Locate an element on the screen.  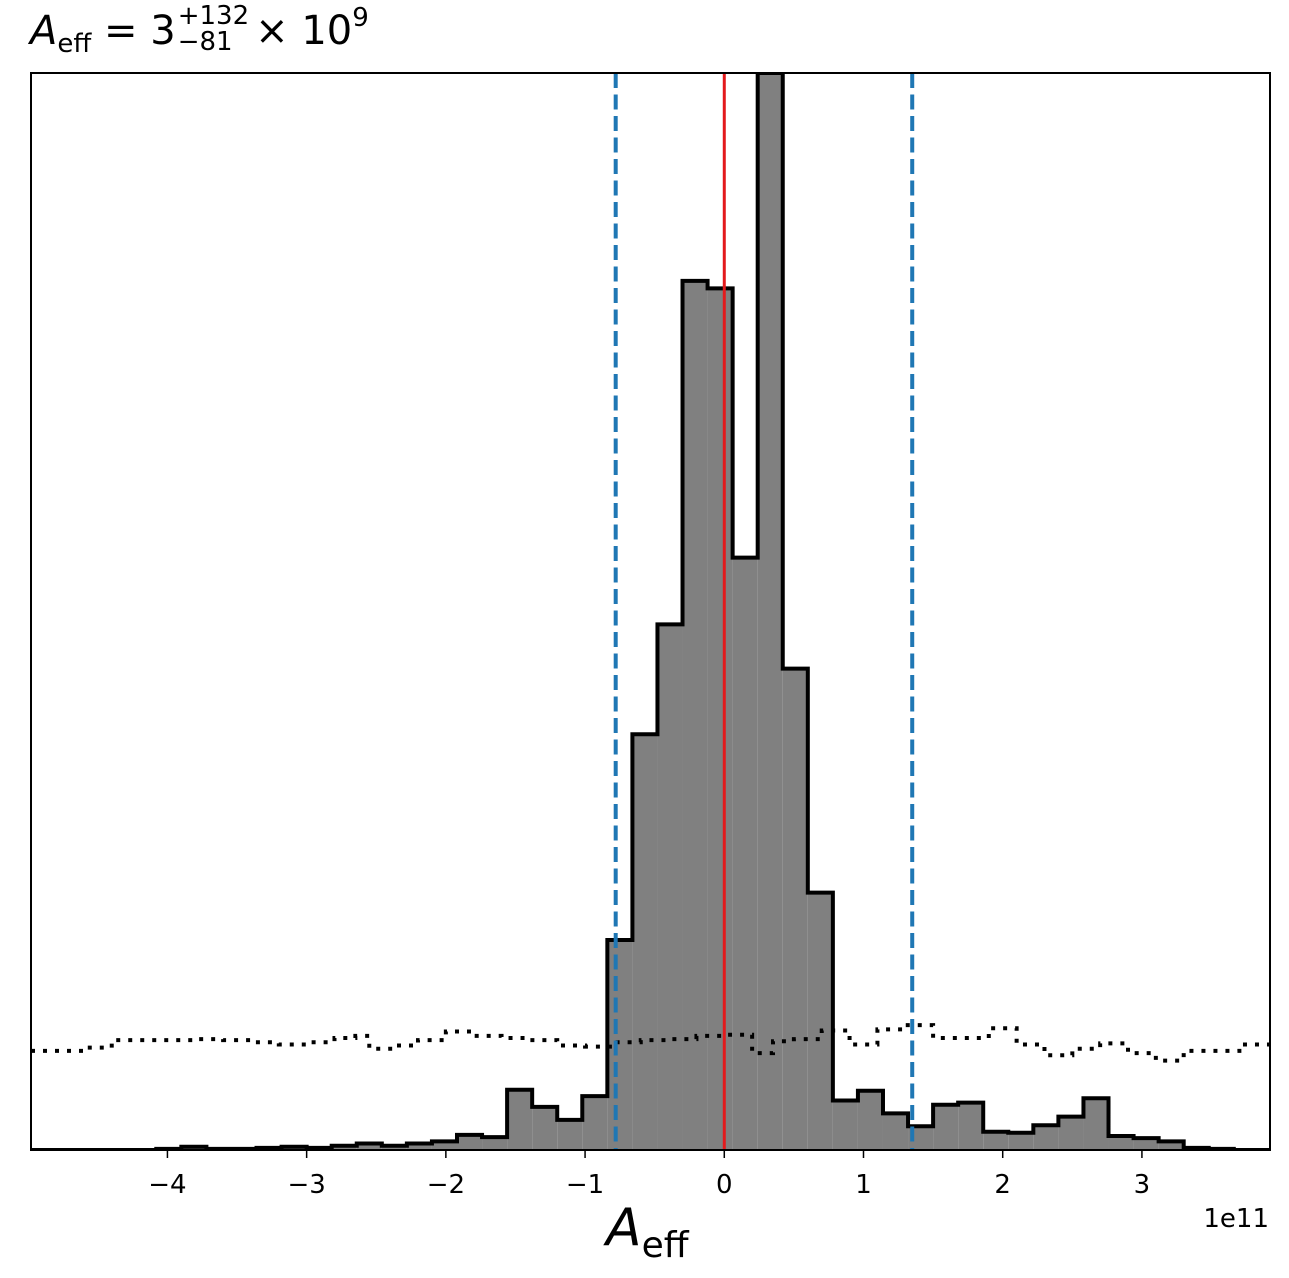
x-axis-label: Aeff is located at coordinates (647, 1232).